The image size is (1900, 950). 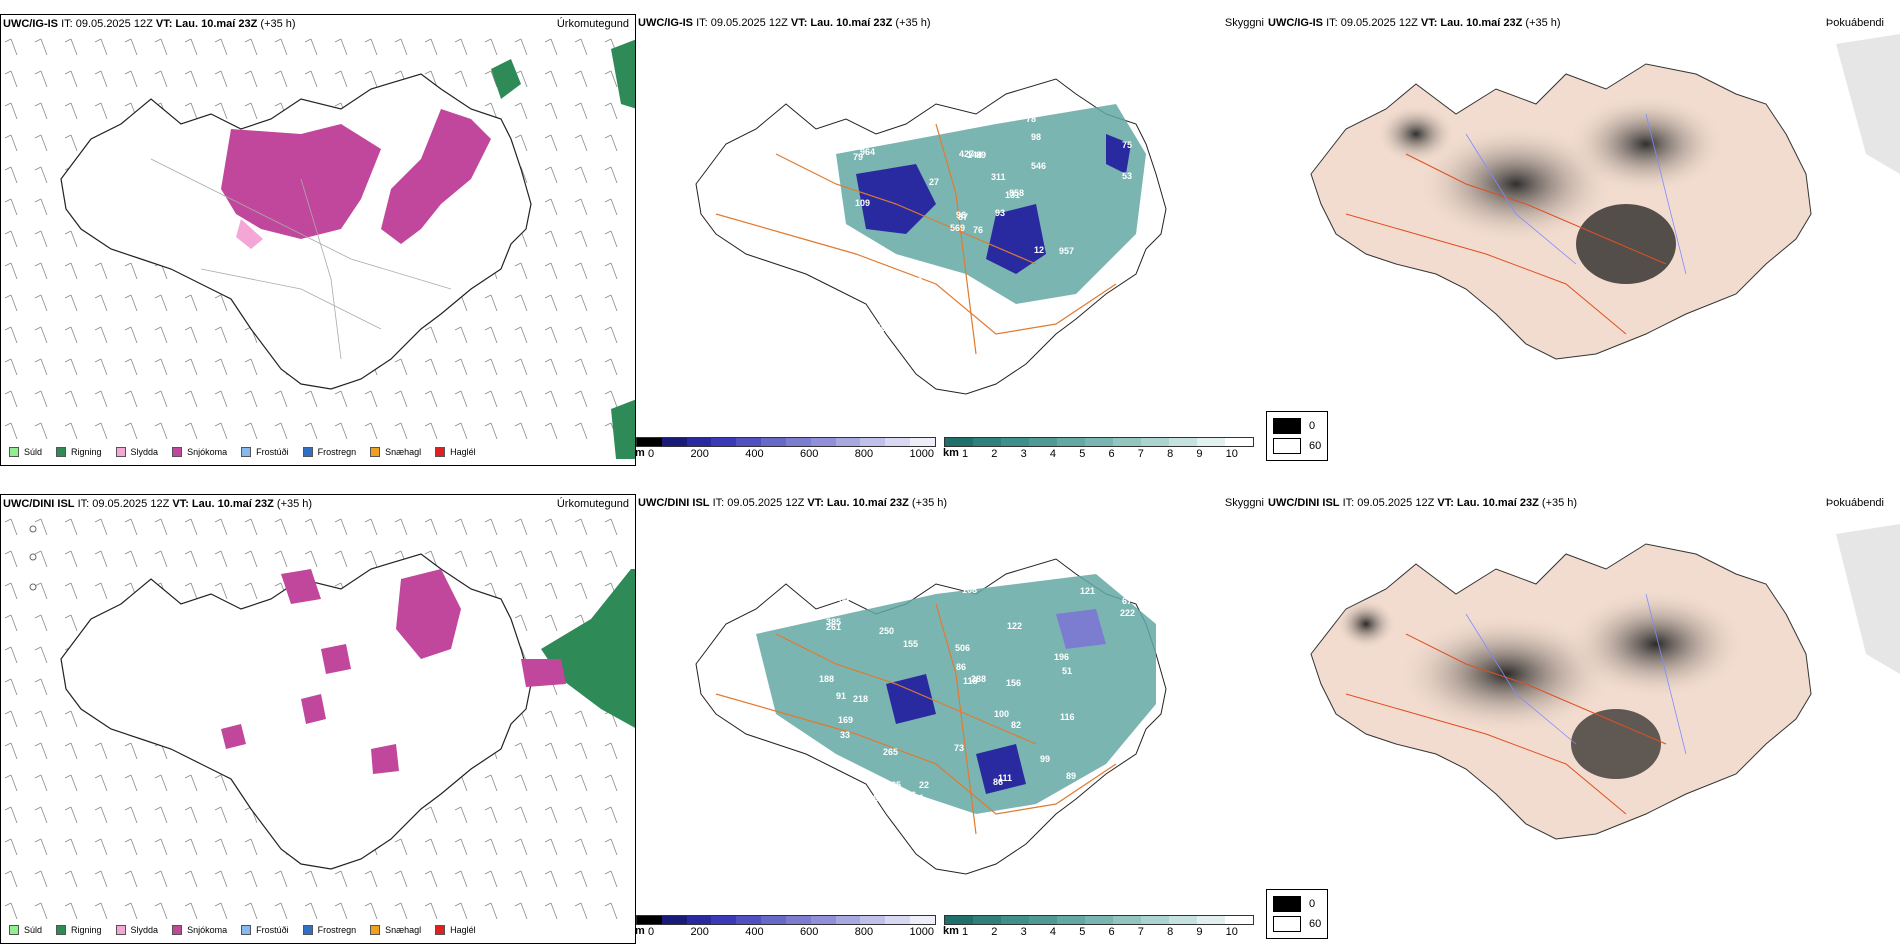 What do you see at coordinates (998, 782) in the screenshot?
I see `visibility-value-label: 86` at bounding box center [998, 782].